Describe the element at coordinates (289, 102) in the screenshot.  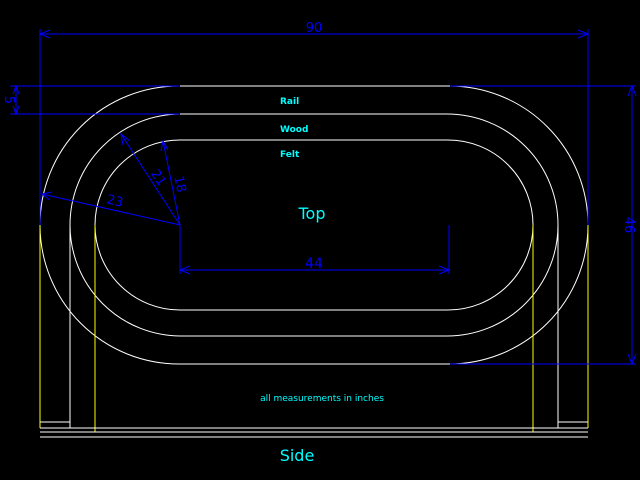
I see `rail-label: Rail` at that location.